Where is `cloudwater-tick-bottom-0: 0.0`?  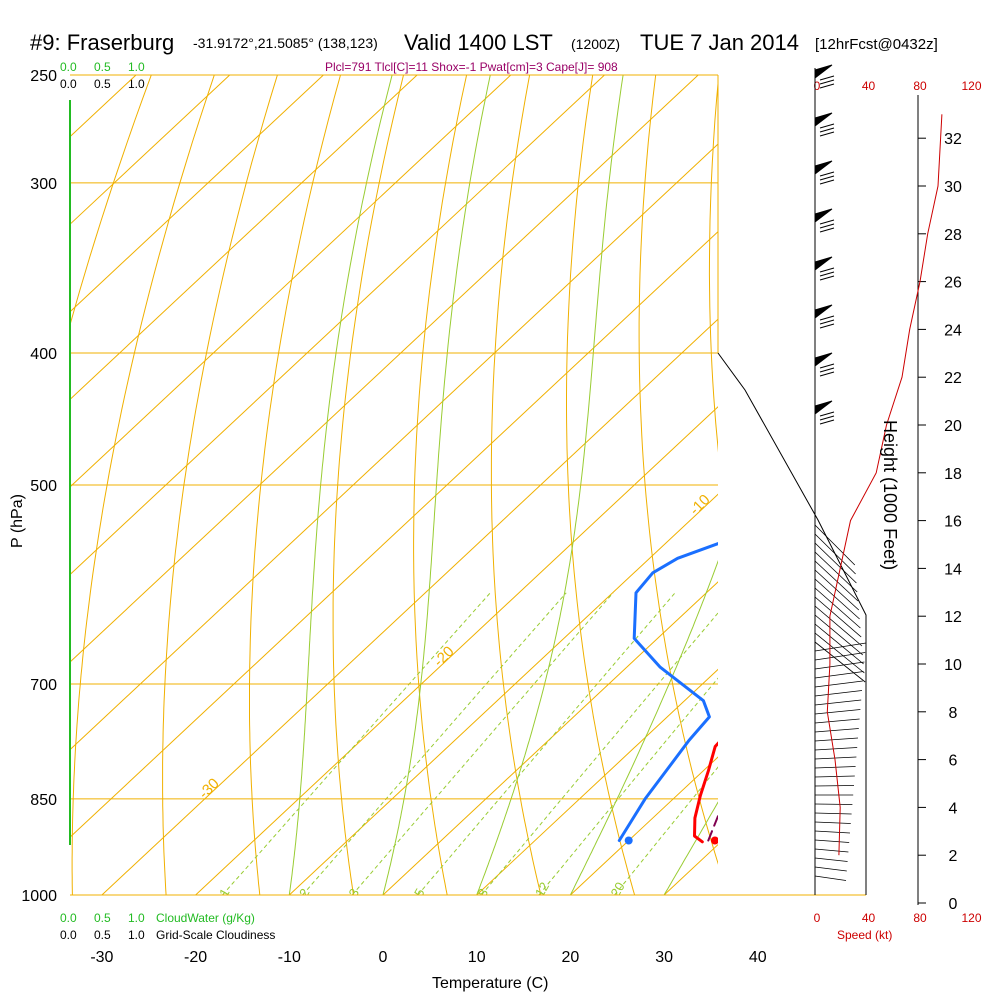 cloudwater-tick-bottom-0: 0.0 is located at coordinates (68, 918).